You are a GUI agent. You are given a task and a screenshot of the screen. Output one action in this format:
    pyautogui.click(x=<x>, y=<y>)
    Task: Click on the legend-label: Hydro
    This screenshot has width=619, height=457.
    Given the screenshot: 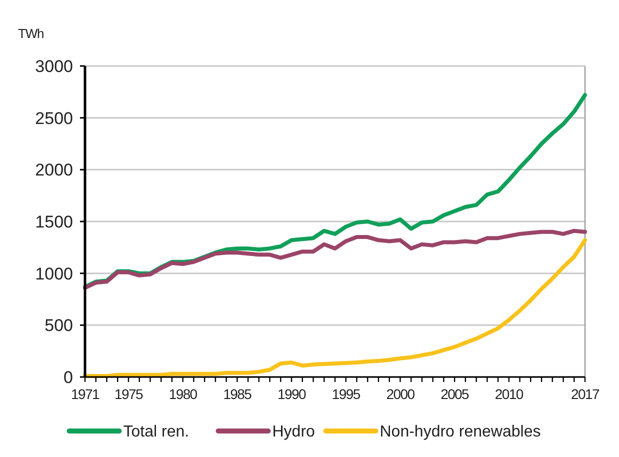 What is the action you would take?
    pyautogui.click(x=294, y=432)
    